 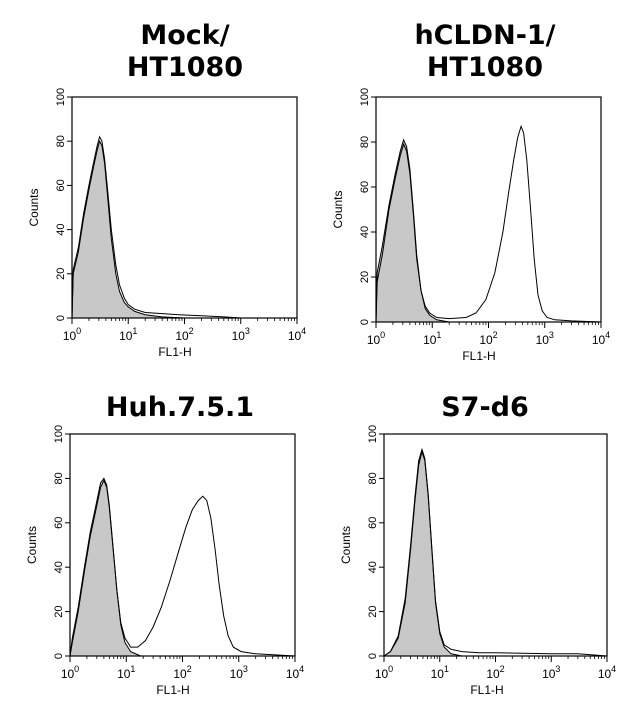 What do you see at coordinates (61, 185) in the screenshot?
I see `y-tick-label-1-3: 60` at bounding box center [61, 185].